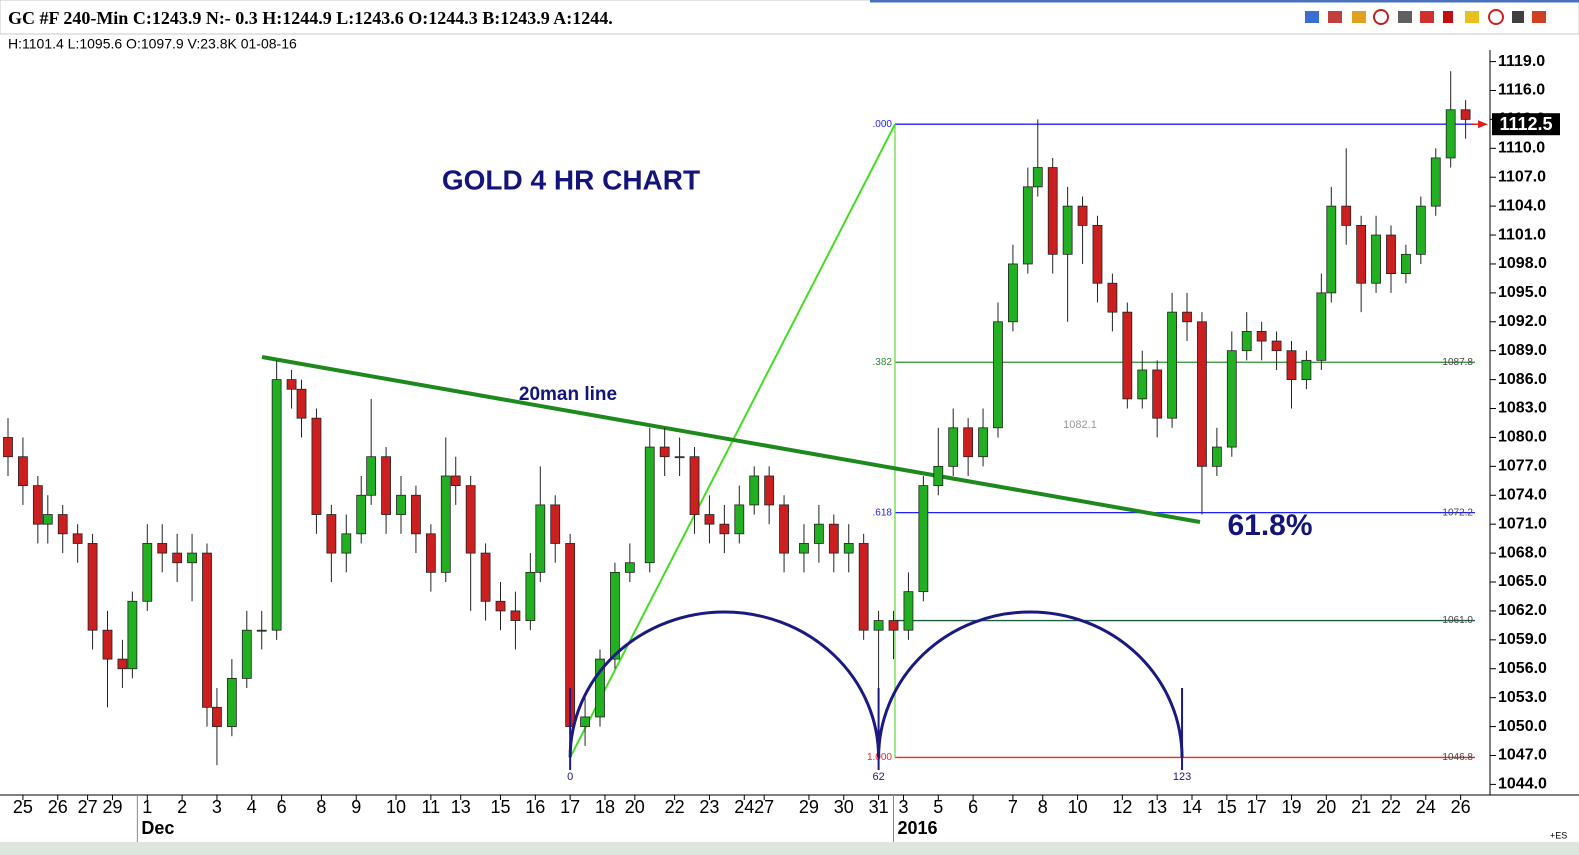  Describe the element at coordinates (1522, 408) in the screenshot. I see `y-tick-label: 1083.0` at that location.